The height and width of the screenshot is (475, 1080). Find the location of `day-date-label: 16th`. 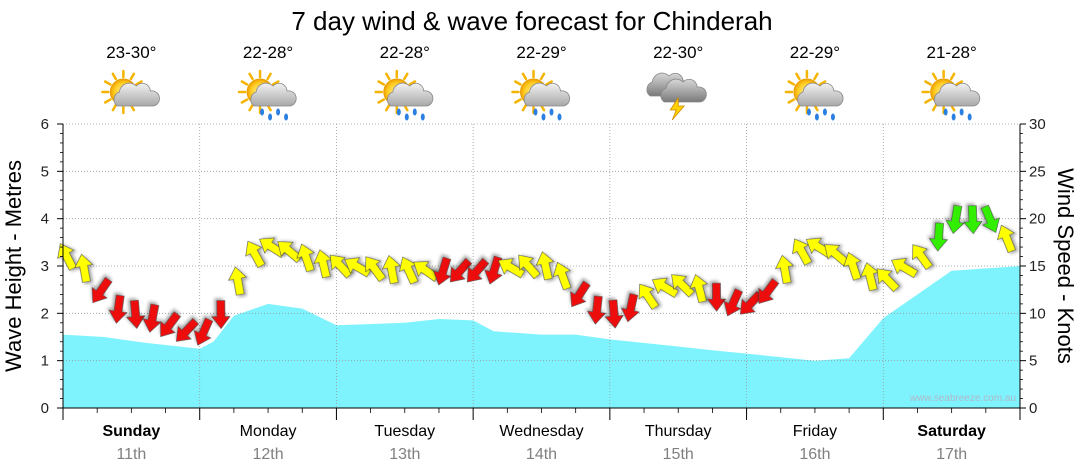

day-date-label: 16th is located at coordinates (814, 454).